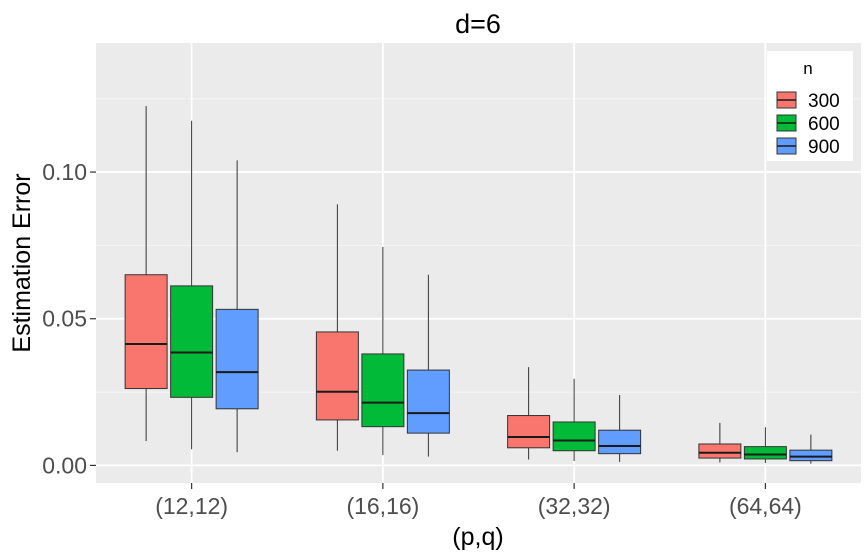 This screenshot has width=867, height=560. I want to click on legend-item-600: 600, so click(808, 124).